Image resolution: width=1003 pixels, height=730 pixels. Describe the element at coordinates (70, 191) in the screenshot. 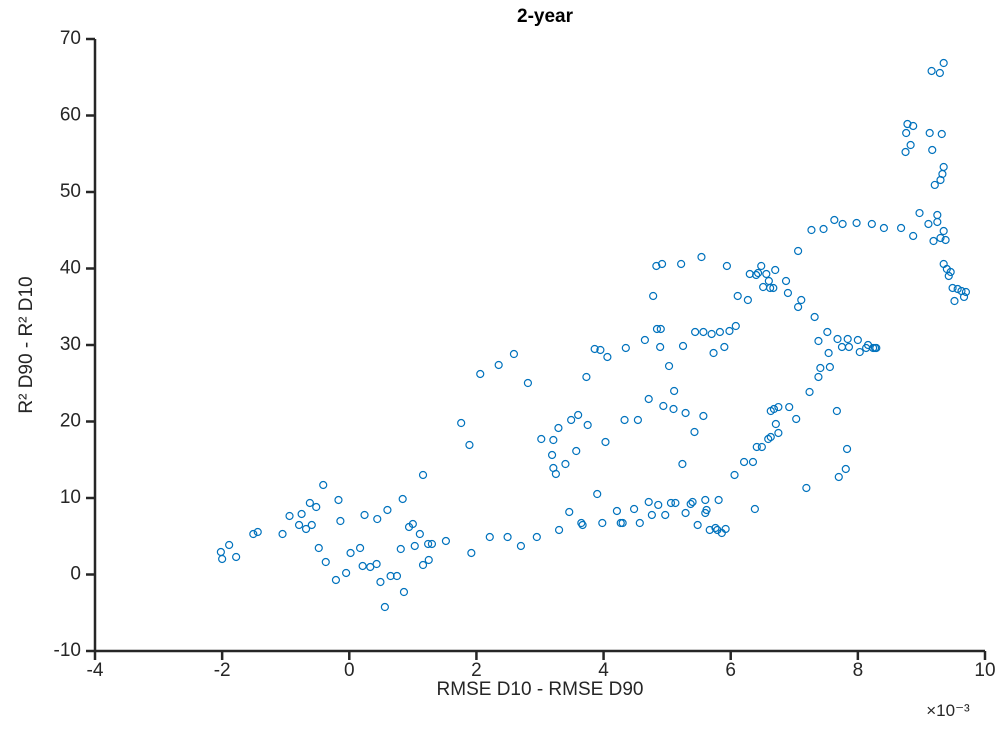

I see `y-tick-label: 50` at that location.